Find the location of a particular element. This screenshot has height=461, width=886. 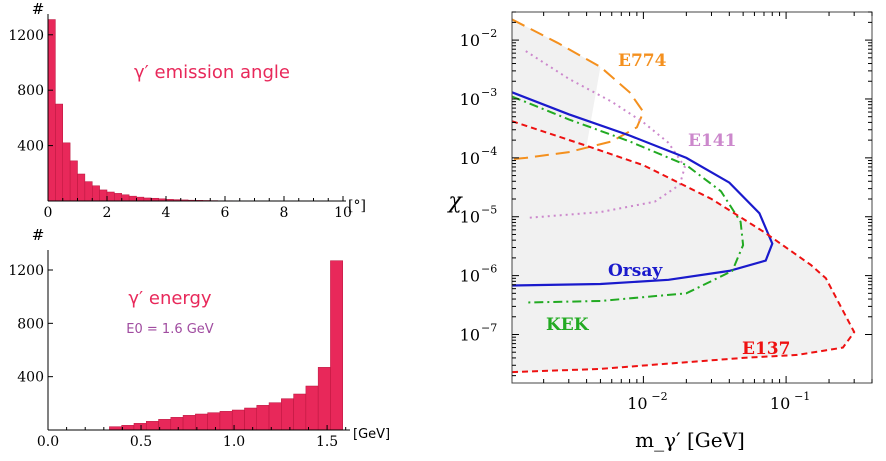

chi-axis-label: χ is located at coordinates (454, 201).